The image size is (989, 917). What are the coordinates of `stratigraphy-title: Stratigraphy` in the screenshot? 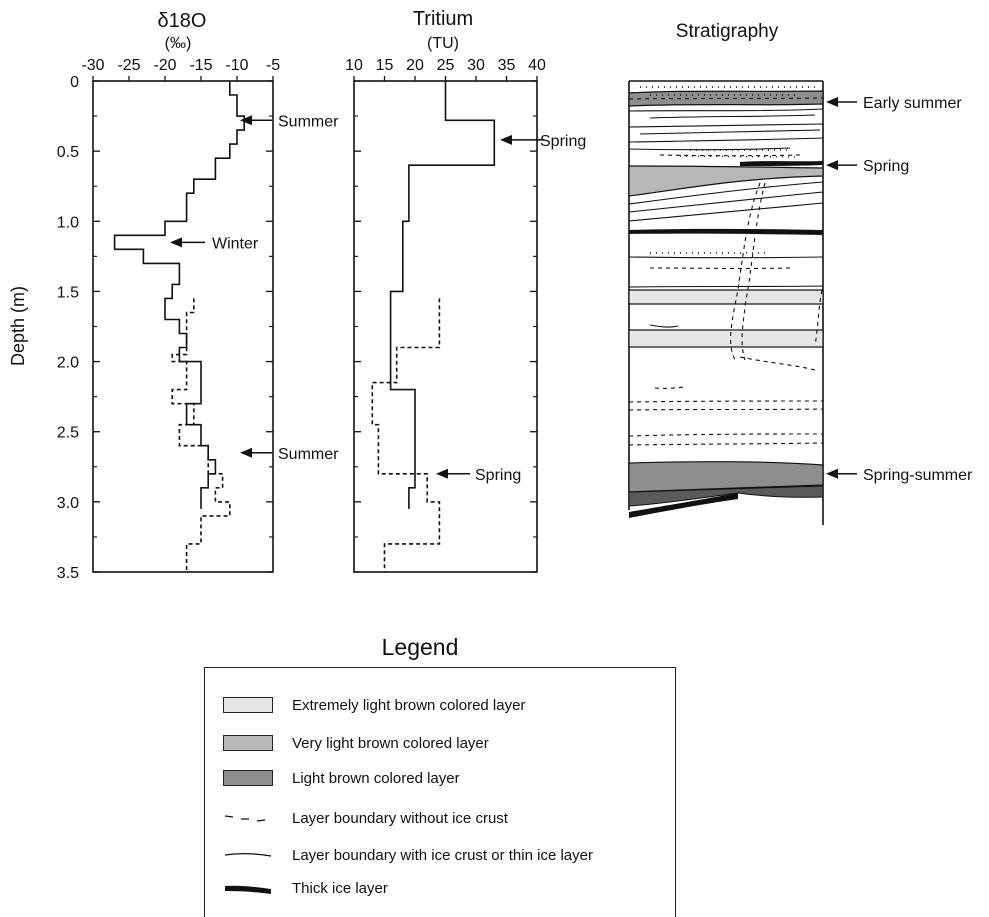 It's located at (727, 31).